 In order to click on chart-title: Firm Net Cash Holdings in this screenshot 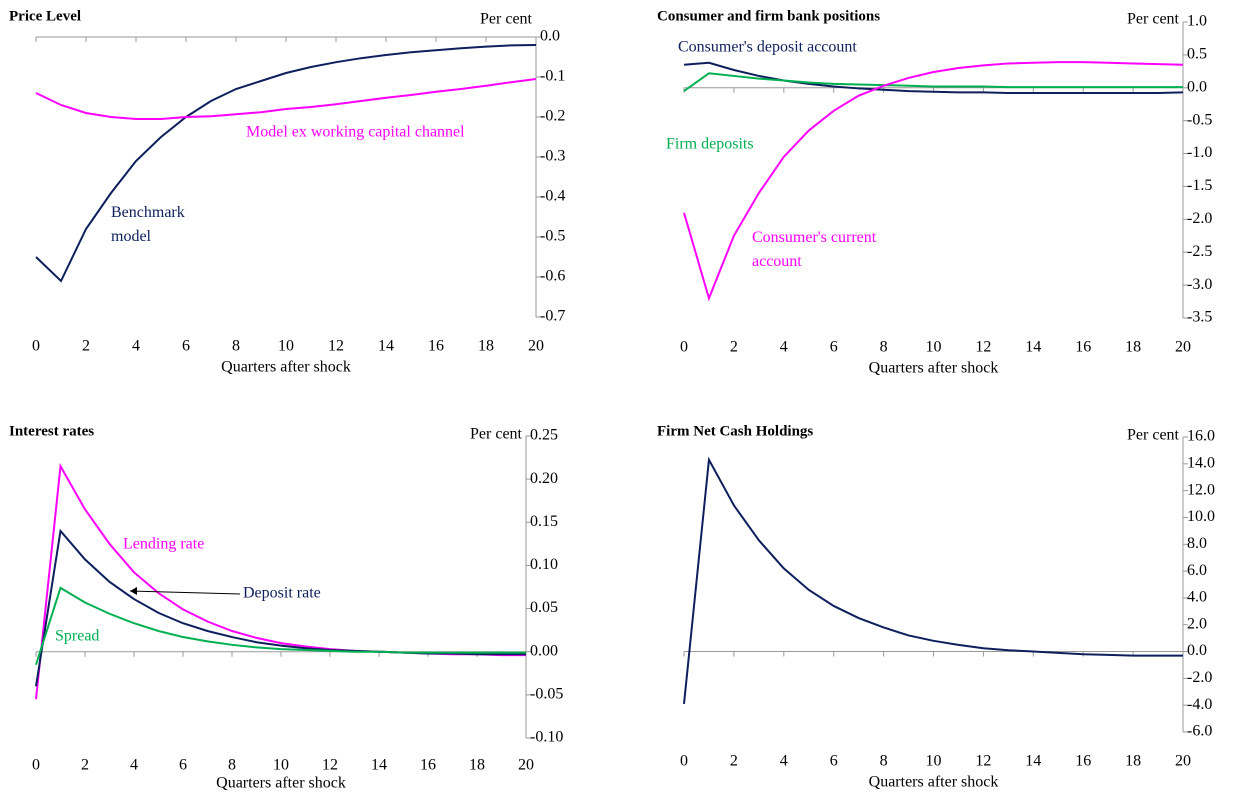, I will do `click(735, 431)`.